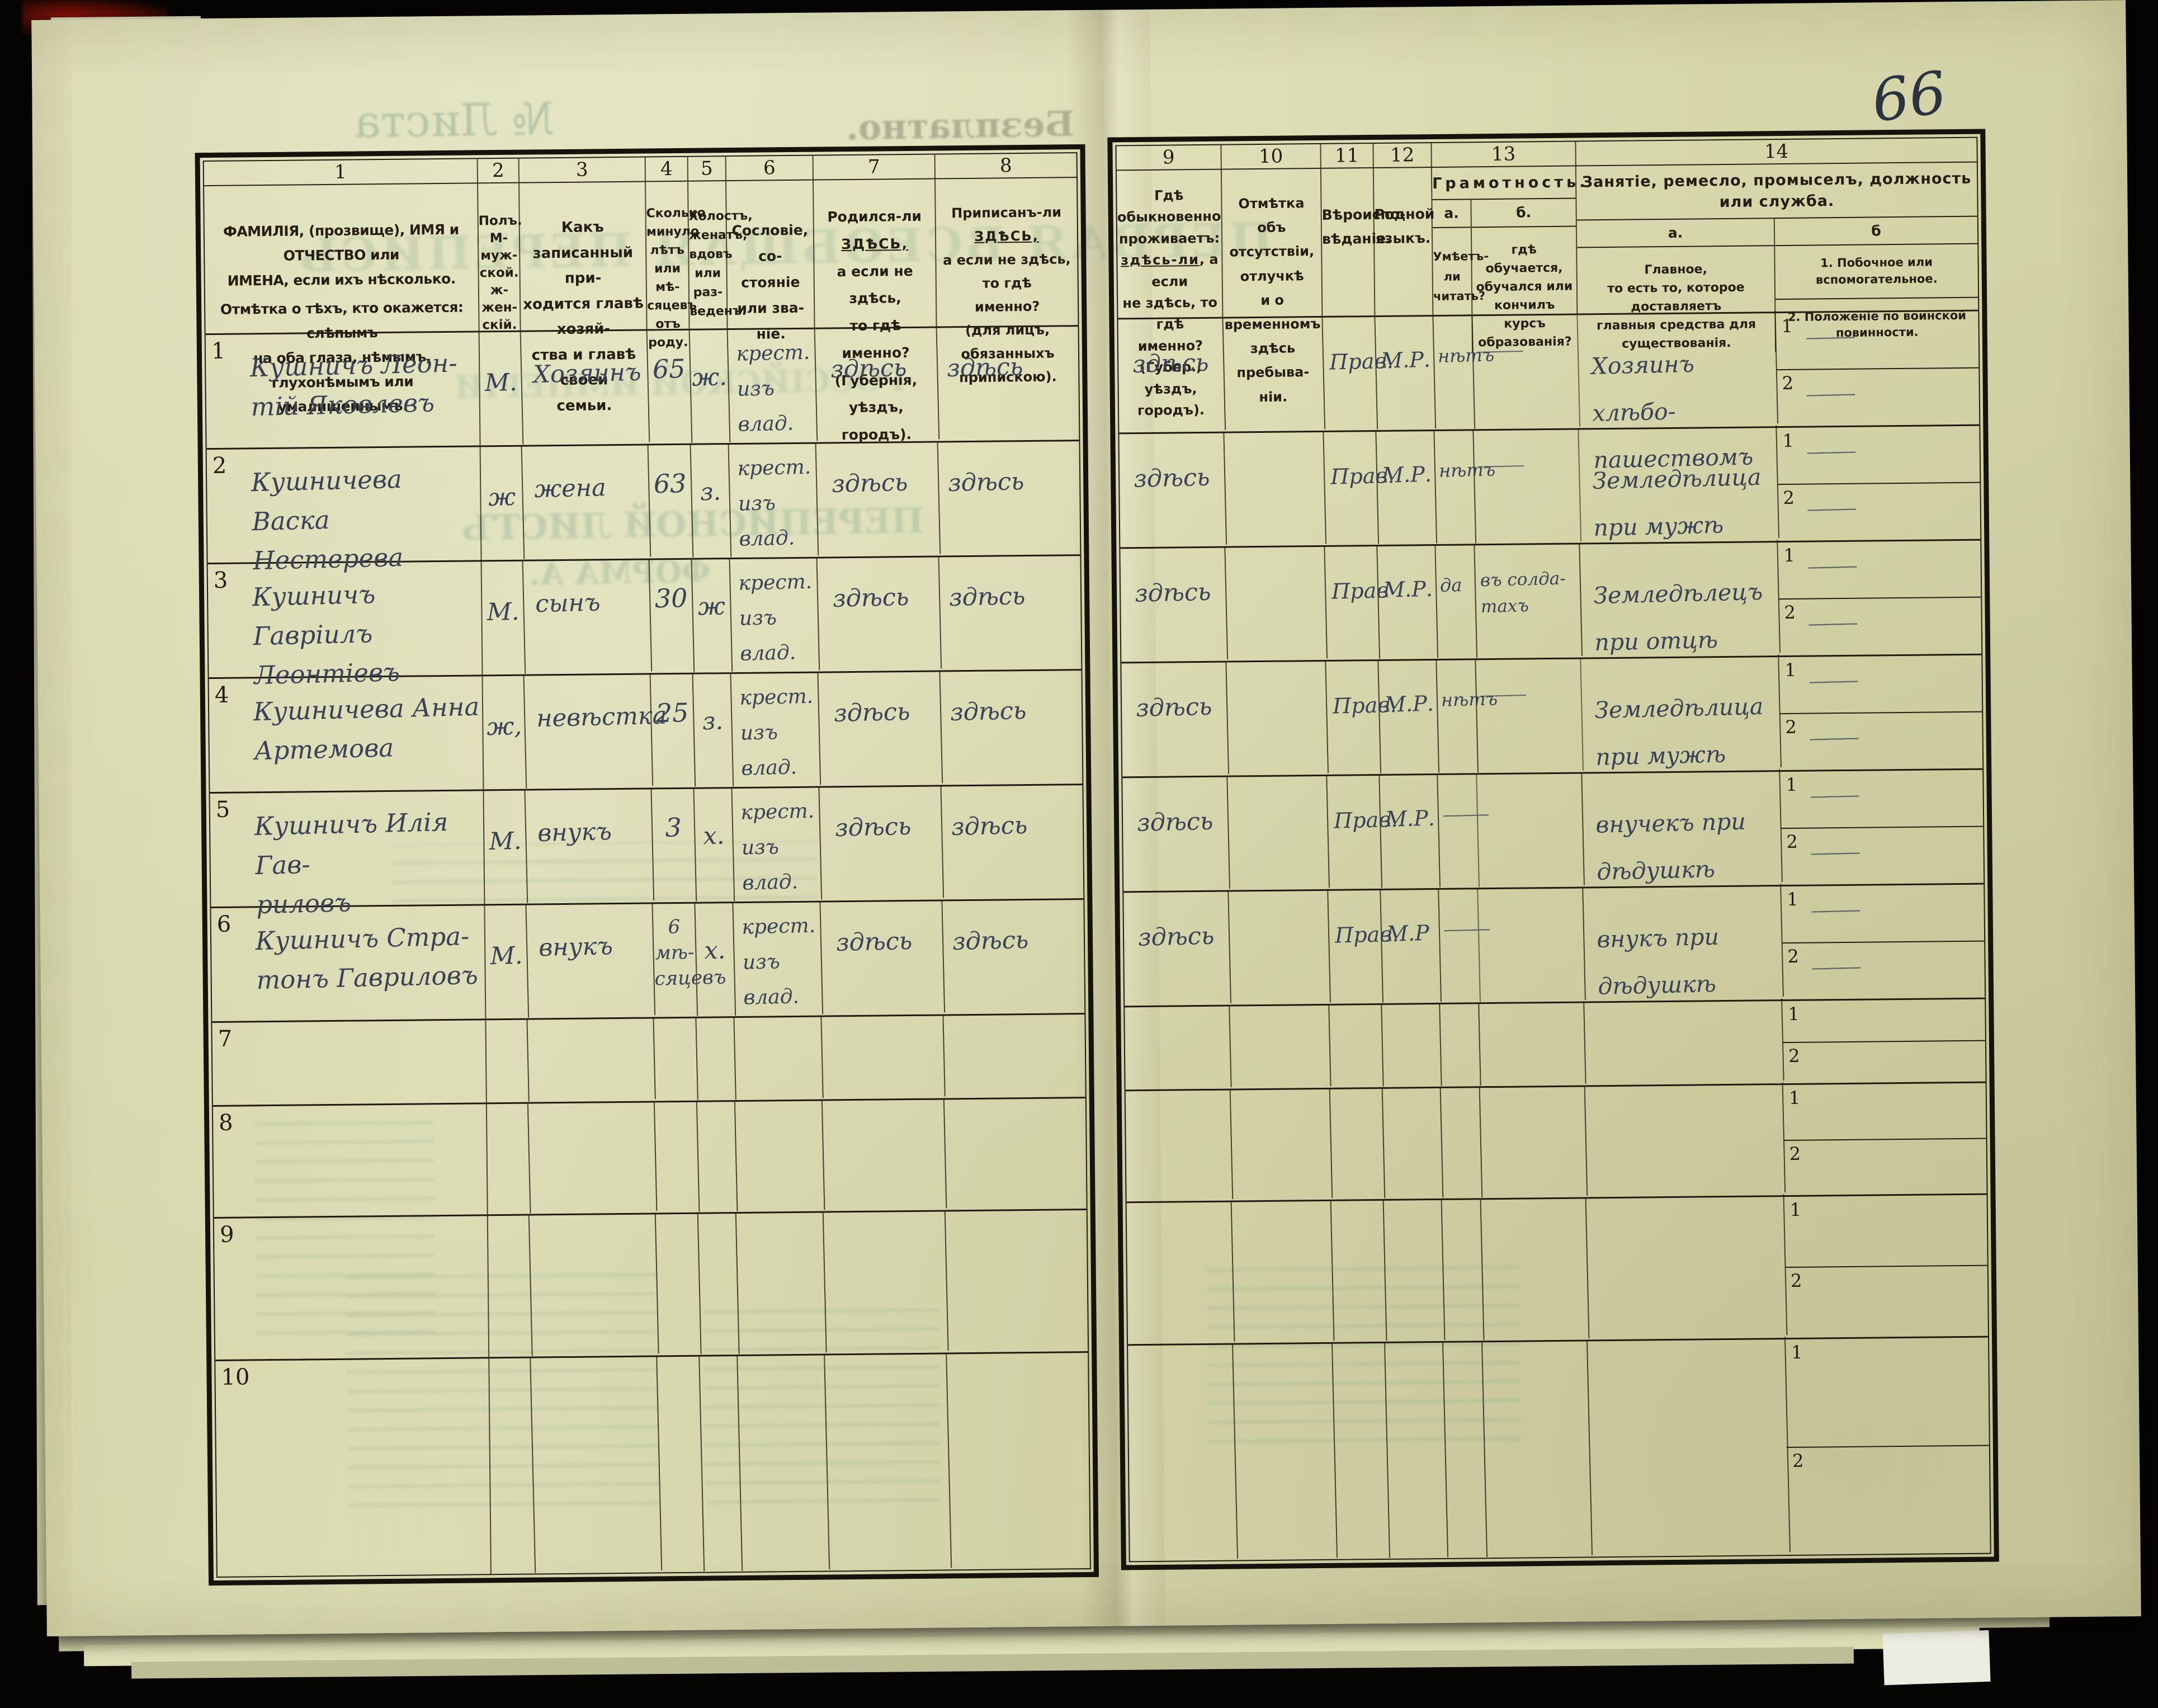  What do you see at coordinates (454, 120) in the screenshot?
I see `ghost-sheet-number: № Листа` at bounding box center [454, 120].